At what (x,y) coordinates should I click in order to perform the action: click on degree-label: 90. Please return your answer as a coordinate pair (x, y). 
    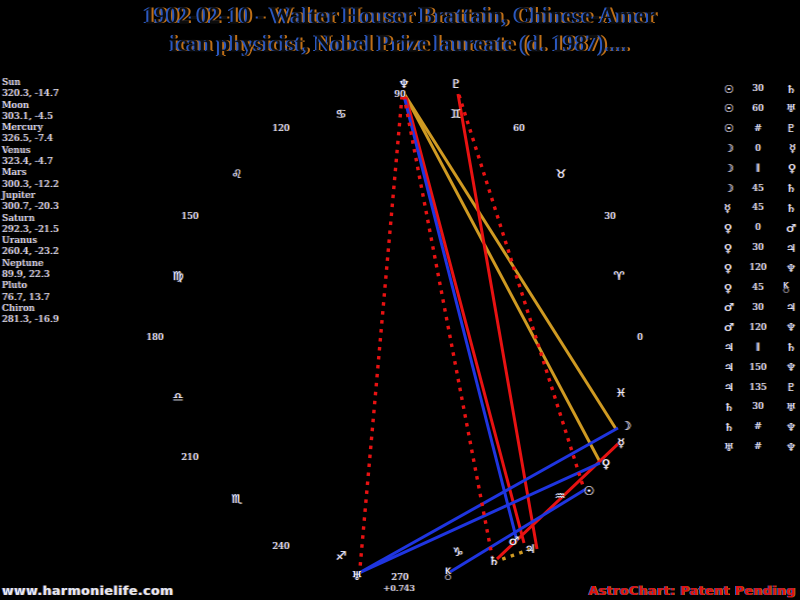
    Looking at the image, I should click on (400, 95).